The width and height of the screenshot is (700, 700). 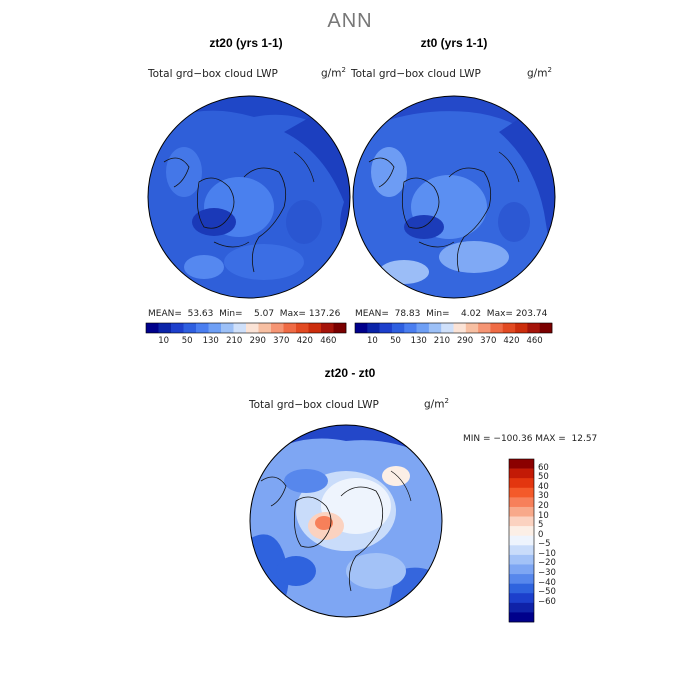 What do you see at coordinates (558, 540) in the screenshot?
I see `colorbar-diff-ticks: 60 50 40 30 20 10 5 0 −5 −10 −20 −30 −40 −50 −60` at bounding box center [558, 540].